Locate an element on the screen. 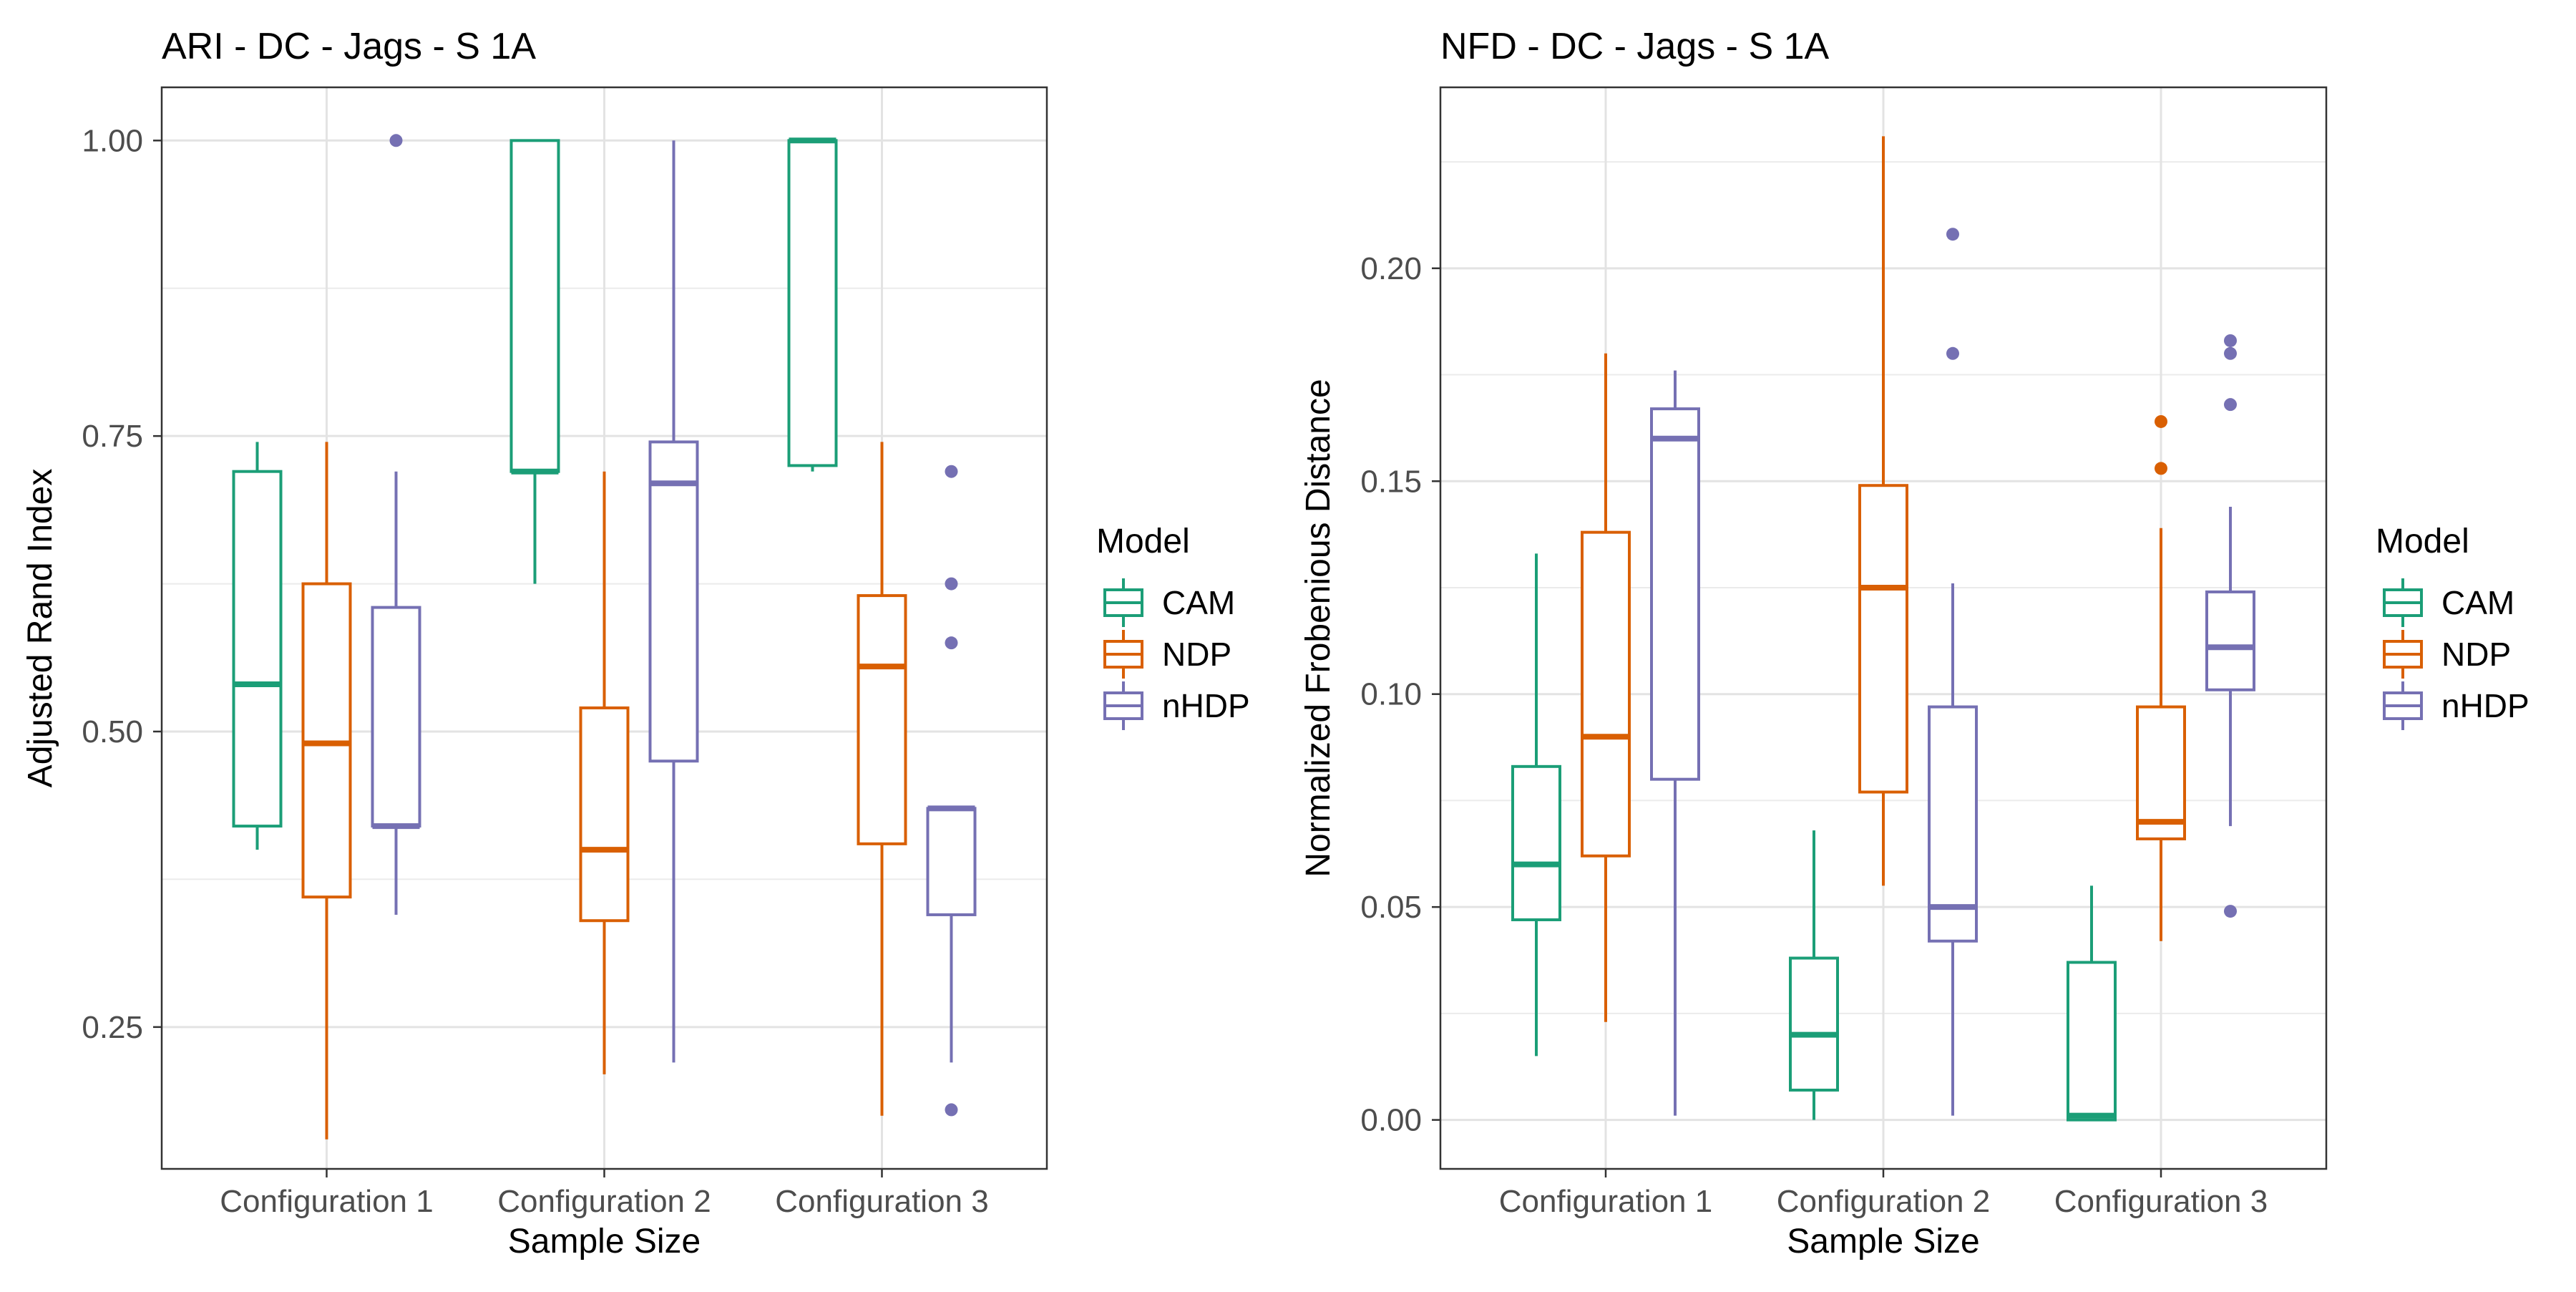 The height and width of the screenshot is (1292, 2576). y-axis-label: Adjusted Rand Index is located at coordinates (40, 628).